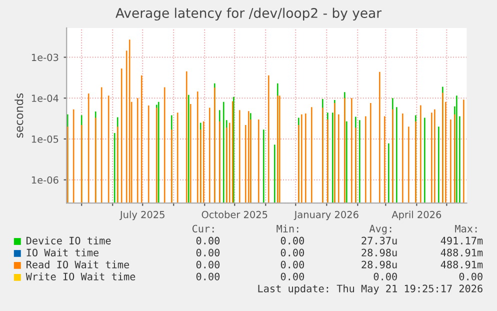  Describe the element at coordinates (45, 180) in the screenshot. I see `y-tick-label: 1e-06` at that location.